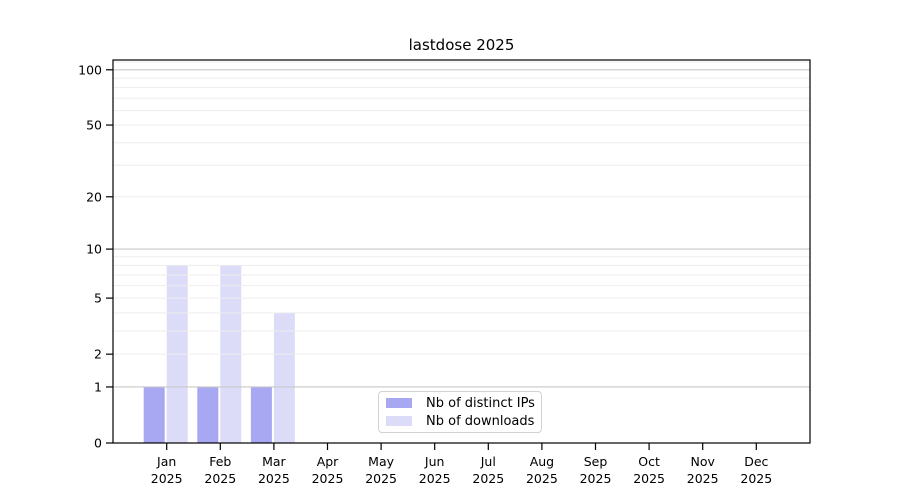  I want to click on x-tick-label-month: Jan, so click(166, 461).